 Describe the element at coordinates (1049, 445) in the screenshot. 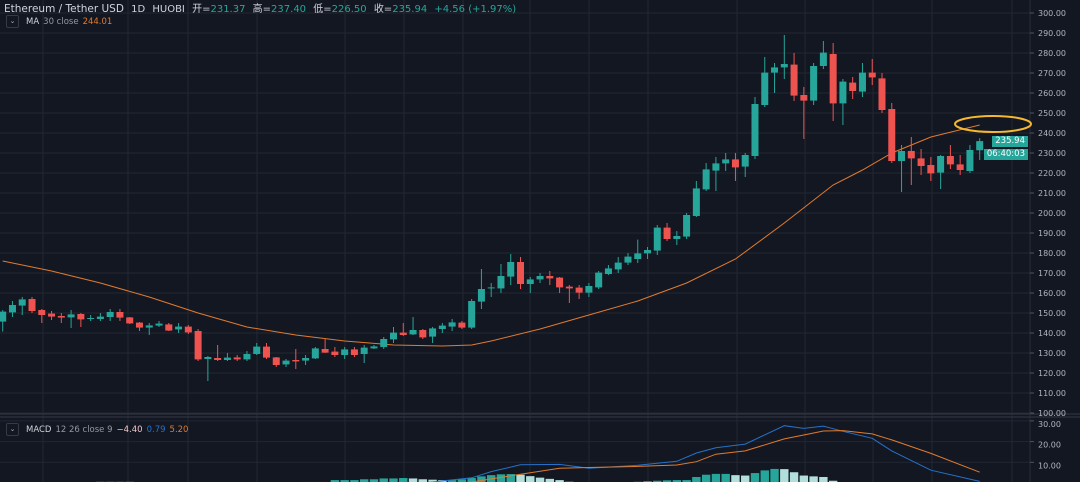

I see `macd-tick-label: 20.00` at that location.